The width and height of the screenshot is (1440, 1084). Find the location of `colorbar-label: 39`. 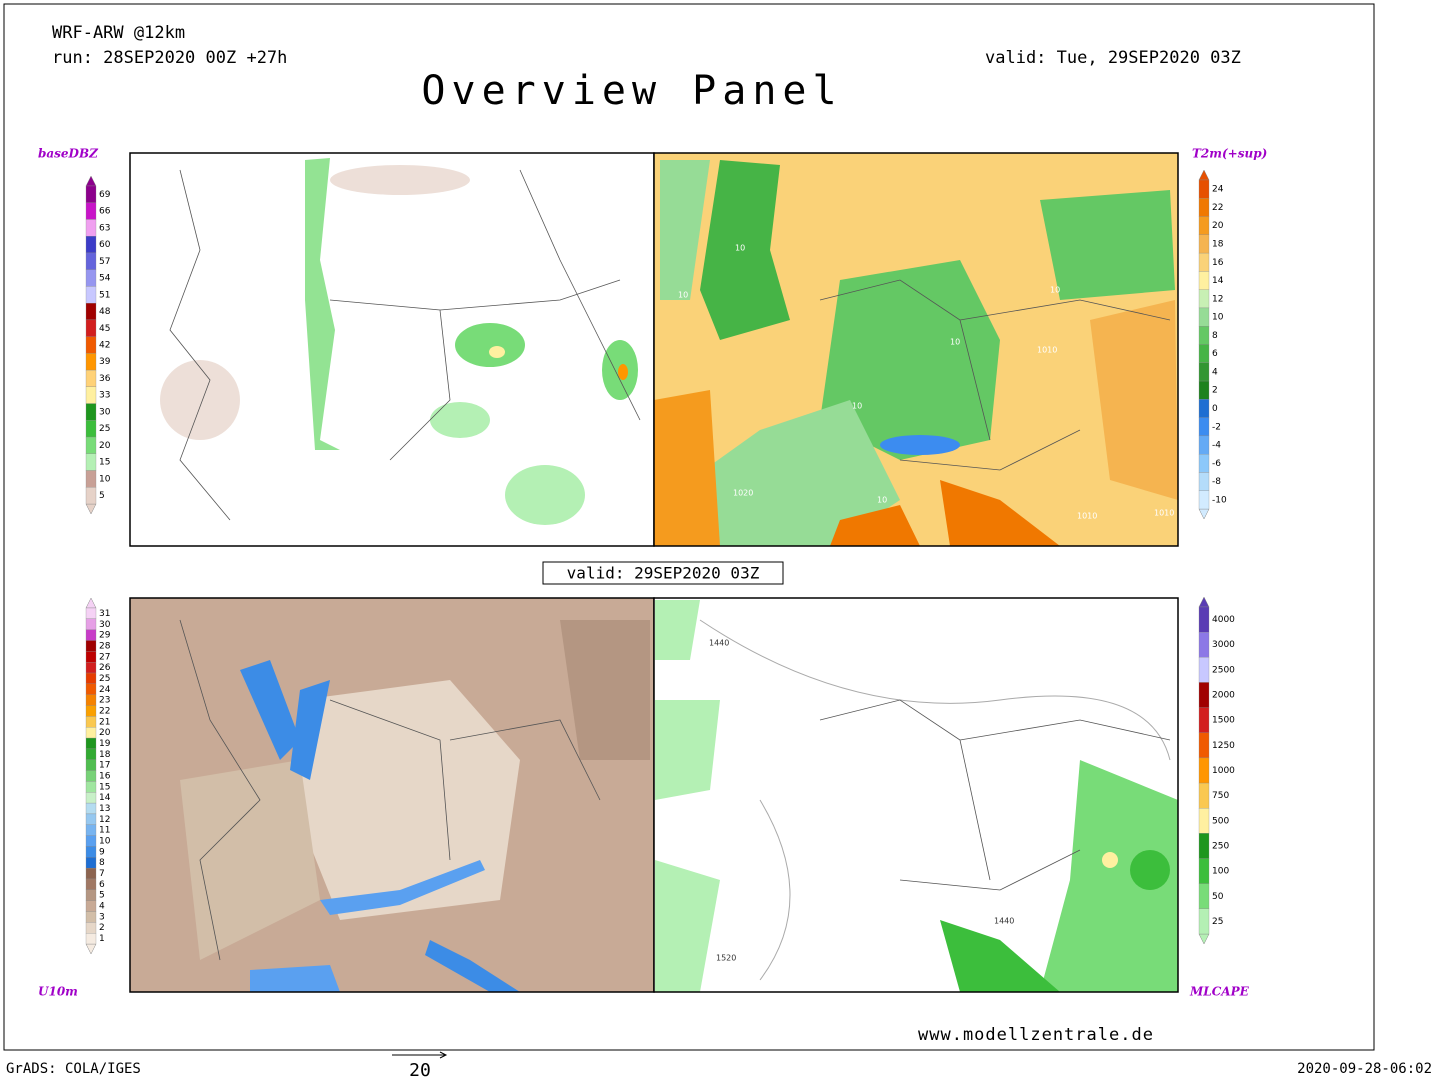

colorbar-label: 39 is located at coordinates (105, 362).